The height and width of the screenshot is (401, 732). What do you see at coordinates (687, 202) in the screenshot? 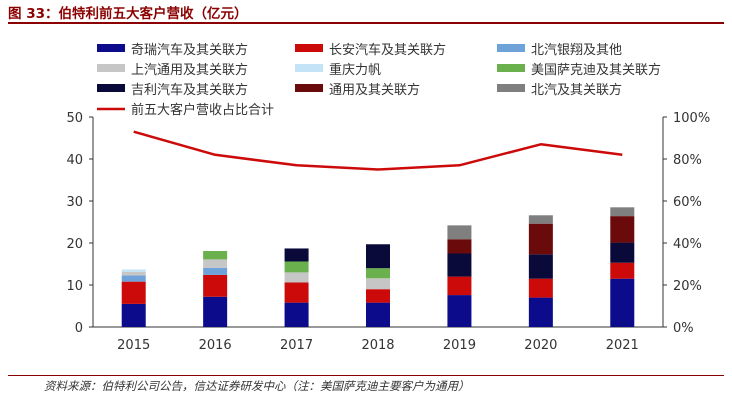
I see `y2-tick-label: 60%` at bounding box center [687, 202].